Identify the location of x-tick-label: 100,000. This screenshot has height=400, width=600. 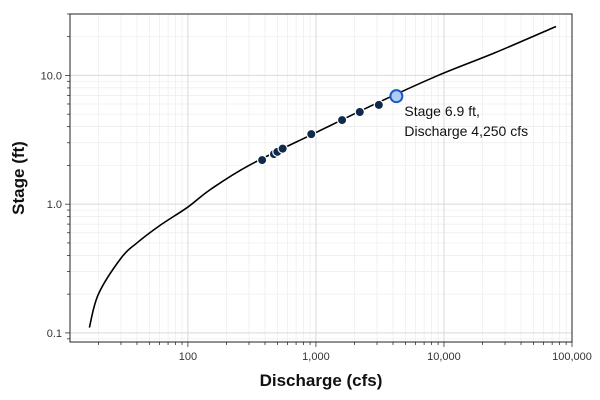
(572, 357).